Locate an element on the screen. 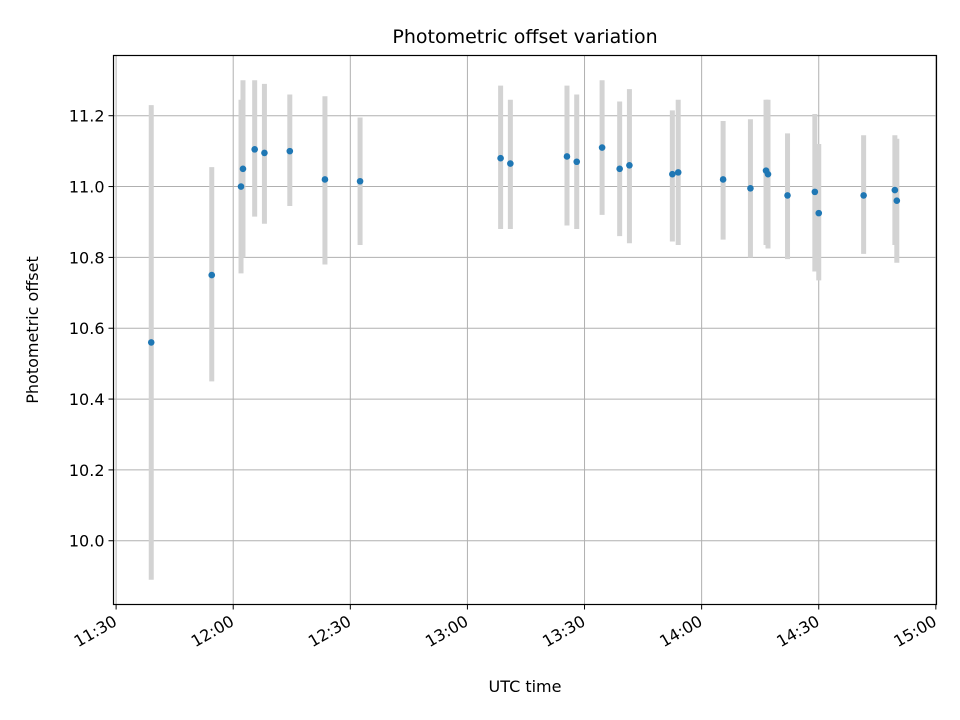  y-axis-label: Photometric offset is located at coordinates (32, 330).